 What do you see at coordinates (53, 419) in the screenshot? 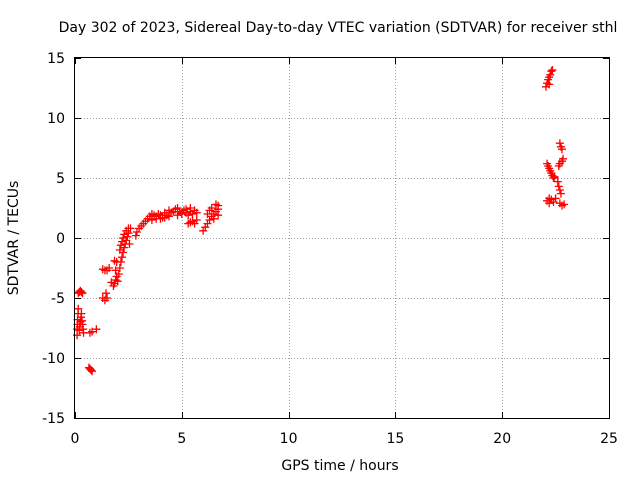
I see `y-tick-label: -15` at bounding box center [53, 419].